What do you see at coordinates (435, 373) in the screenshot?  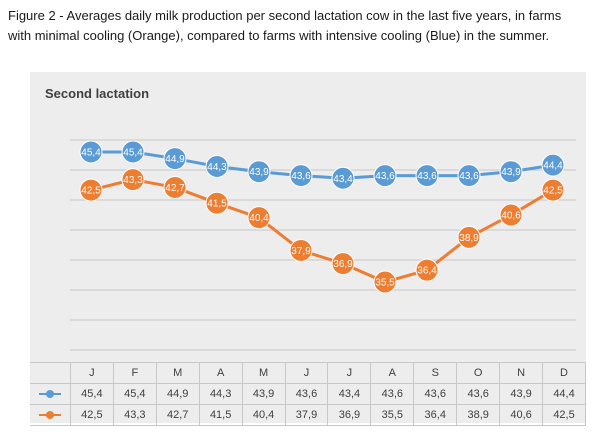 I see `month-header-9: S` at bounding box center [435, 373].